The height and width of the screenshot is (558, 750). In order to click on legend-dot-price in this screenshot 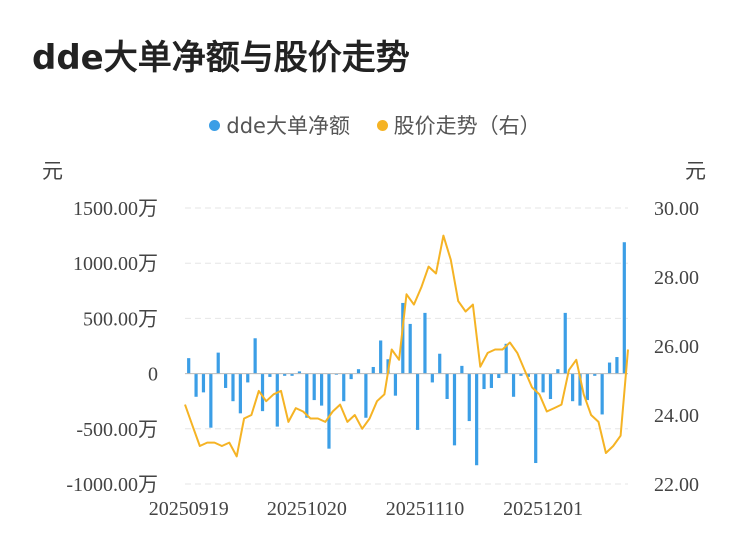, I will do `click(382, 125)`.